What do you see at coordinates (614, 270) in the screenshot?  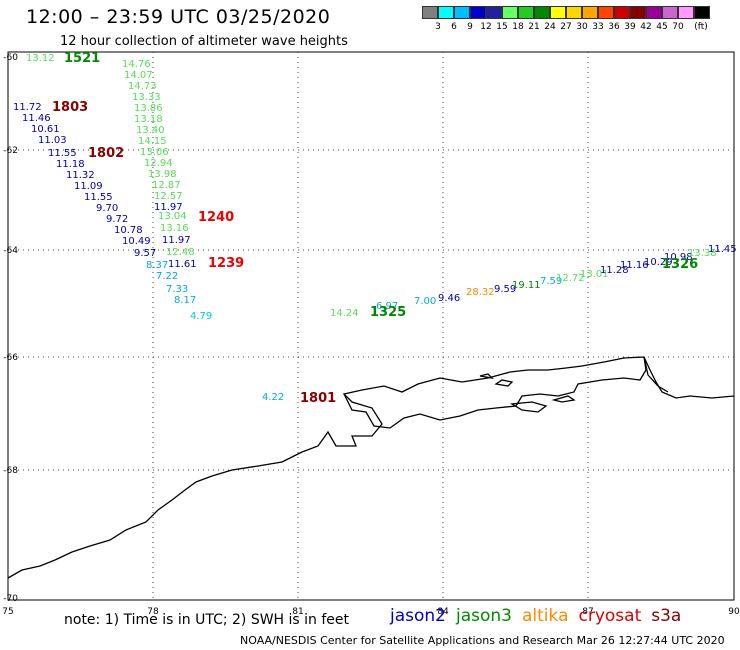 I see `wave-height-reading: 11.28` at bounding box center [614, 270].